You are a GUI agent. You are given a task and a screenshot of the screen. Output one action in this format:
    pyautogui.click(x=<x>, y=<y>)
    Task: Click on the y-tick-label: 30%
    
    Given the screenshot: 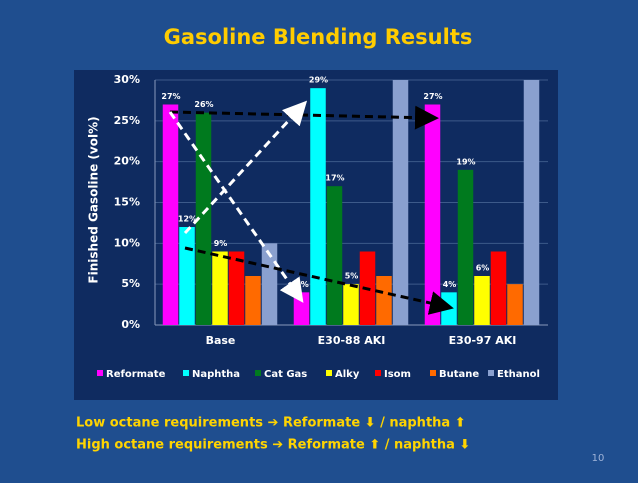 What is the action you would take?
    pyautogui.click(x=127, y=79)
    